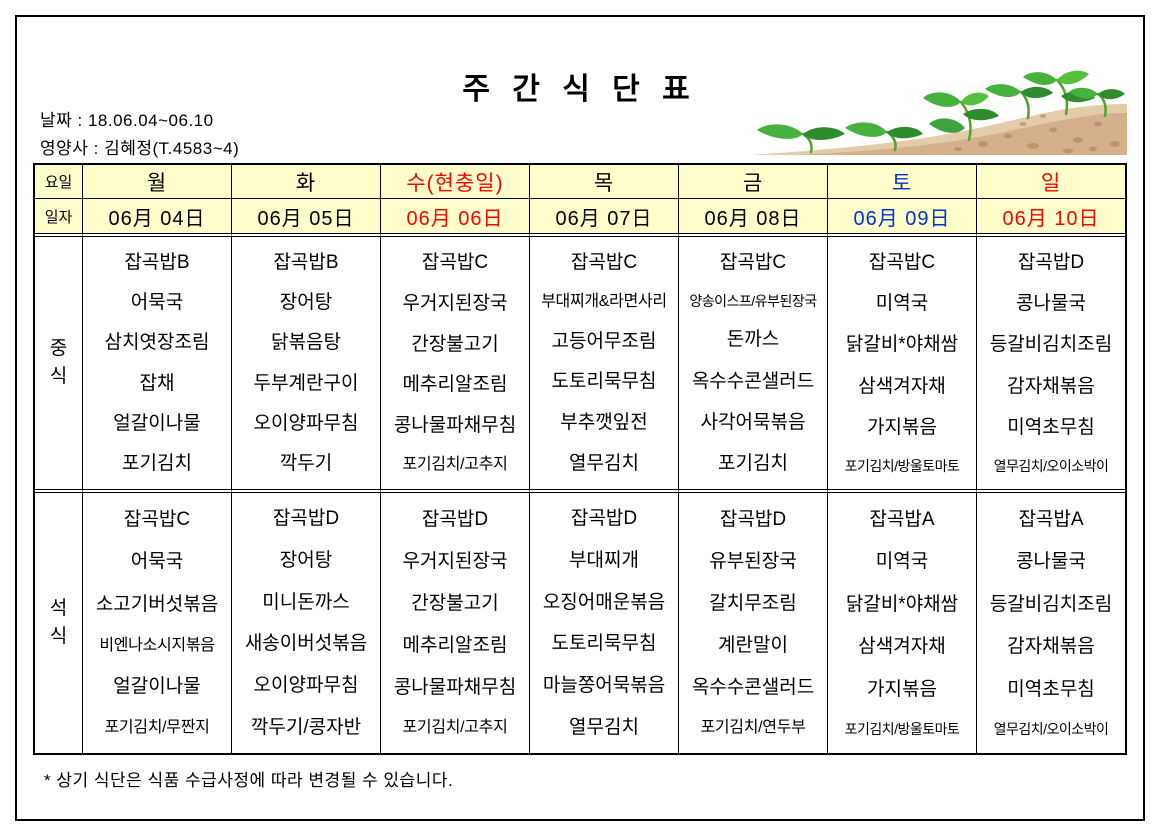 Image resolution: width=1159 pixels, height=835 pixels. What do you see at coordinates (1050, 215) in the screenshot?
I see `date-cell: 06月 10日` at bounding box center [1050, 215].